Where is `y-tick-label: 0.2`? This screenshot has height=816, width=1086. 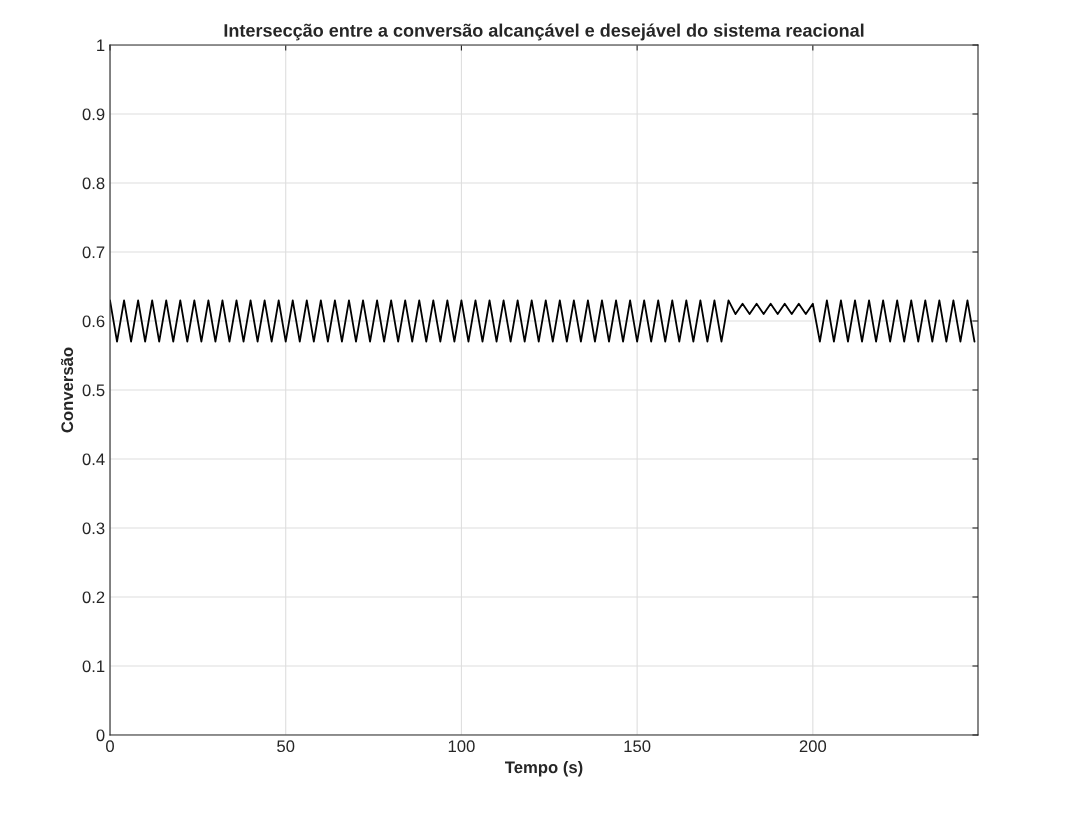 y-tick-label: 0.2 is located at coordinates (93, 597).